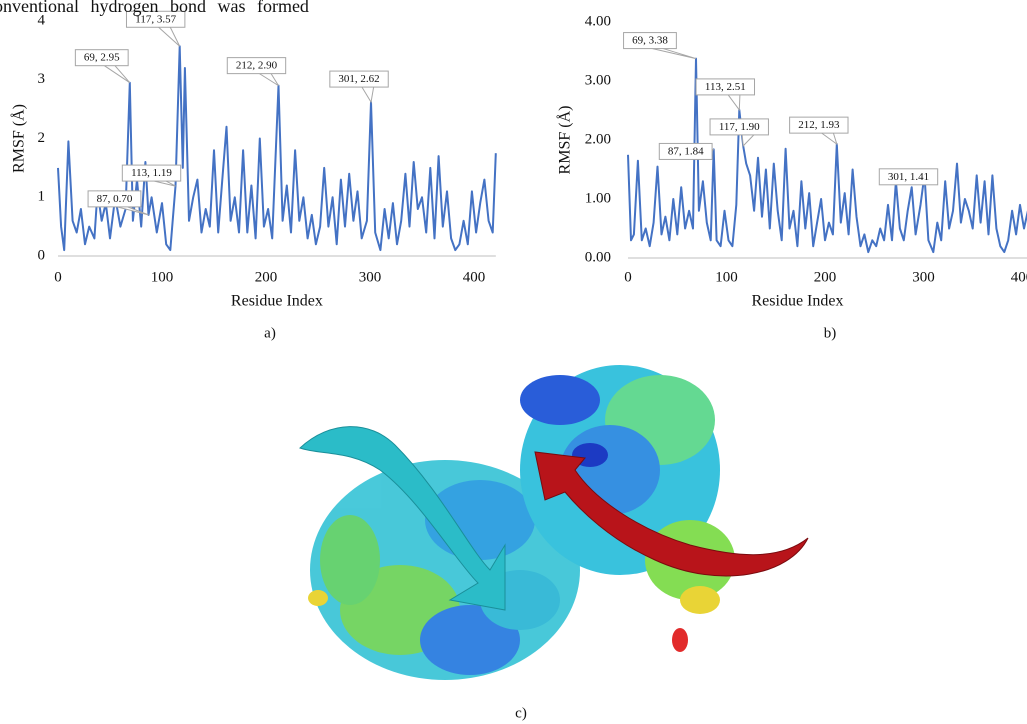 This screenshot has height=724, width=1027. I want to click on data-label: 87, 0.70, so click(115, 199).